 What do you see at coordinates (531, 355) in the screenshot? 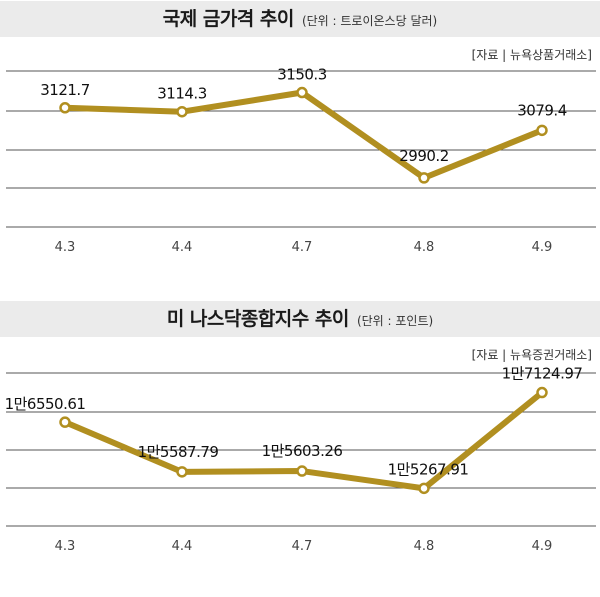
I see `chart-source: [자료 | 뉴욕증권거래소]` at bounding box center [531, 355].